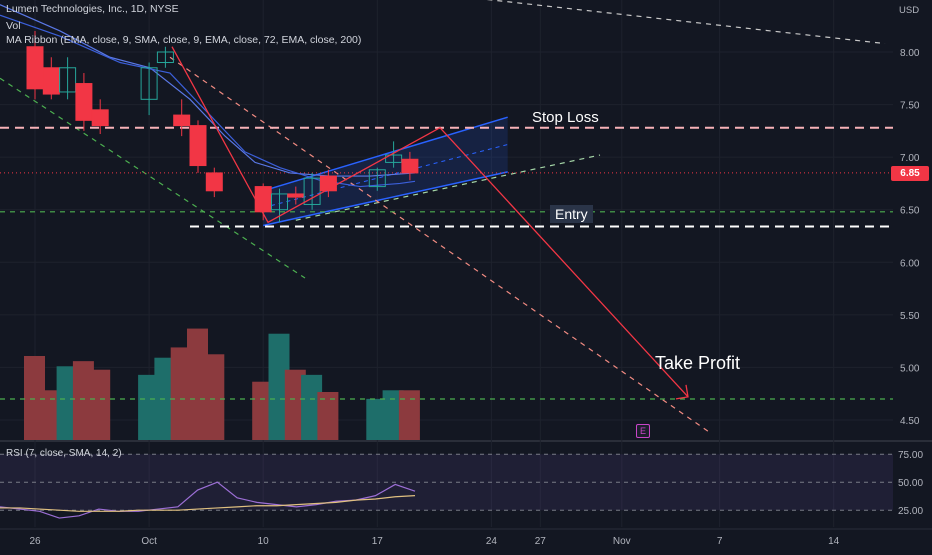 This screenshot has height=555, width=932. I want to click on volume-legend: Vol, so click(13, 26).